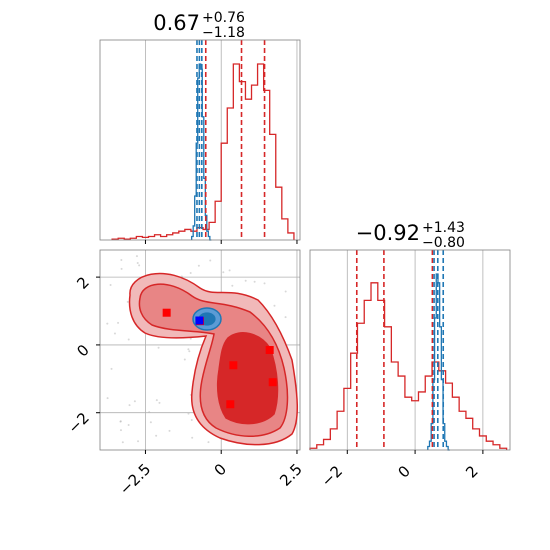 Image resolution: width=550 pixels, height=550 pixels. Describe the element at coordinates (443, 228) in the screenshot. I see `right-title-plus: +1.43` at that location.